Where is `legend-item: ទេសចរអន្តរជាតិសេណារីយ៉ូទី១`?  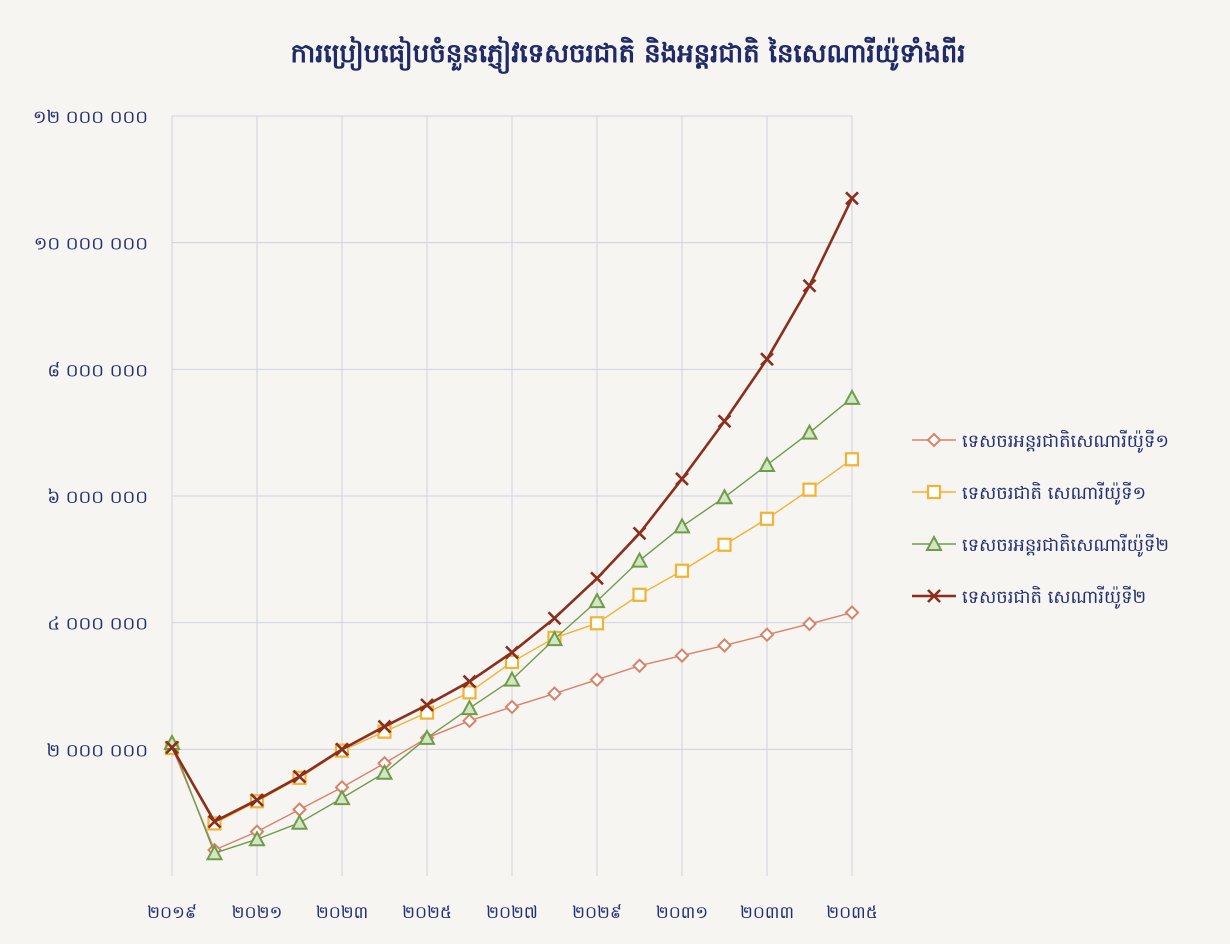 legend-item: ទេសចរអន្តរជាតិសេណារីយ៉ូទី១ is located at coordinates (1040, 441).